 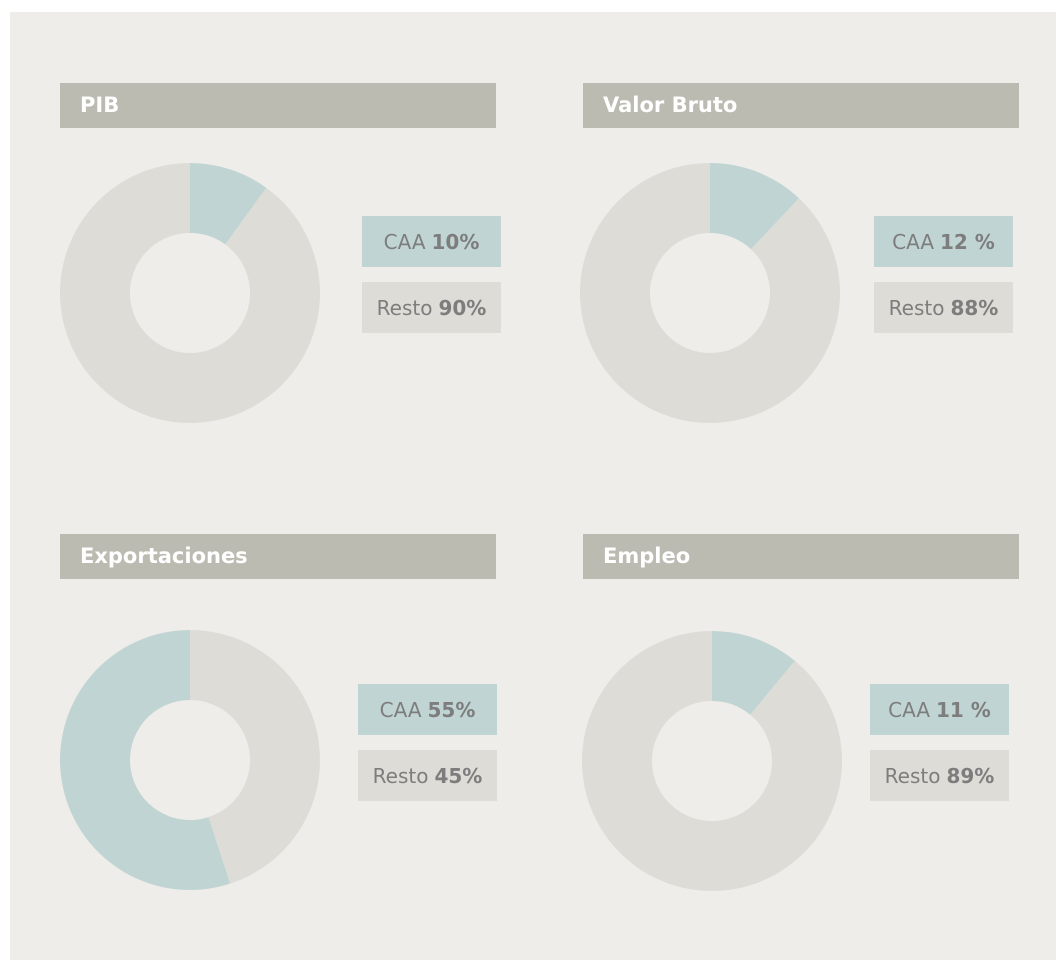 I want to click on legend-value: 88%, so click(x=974, y=308).